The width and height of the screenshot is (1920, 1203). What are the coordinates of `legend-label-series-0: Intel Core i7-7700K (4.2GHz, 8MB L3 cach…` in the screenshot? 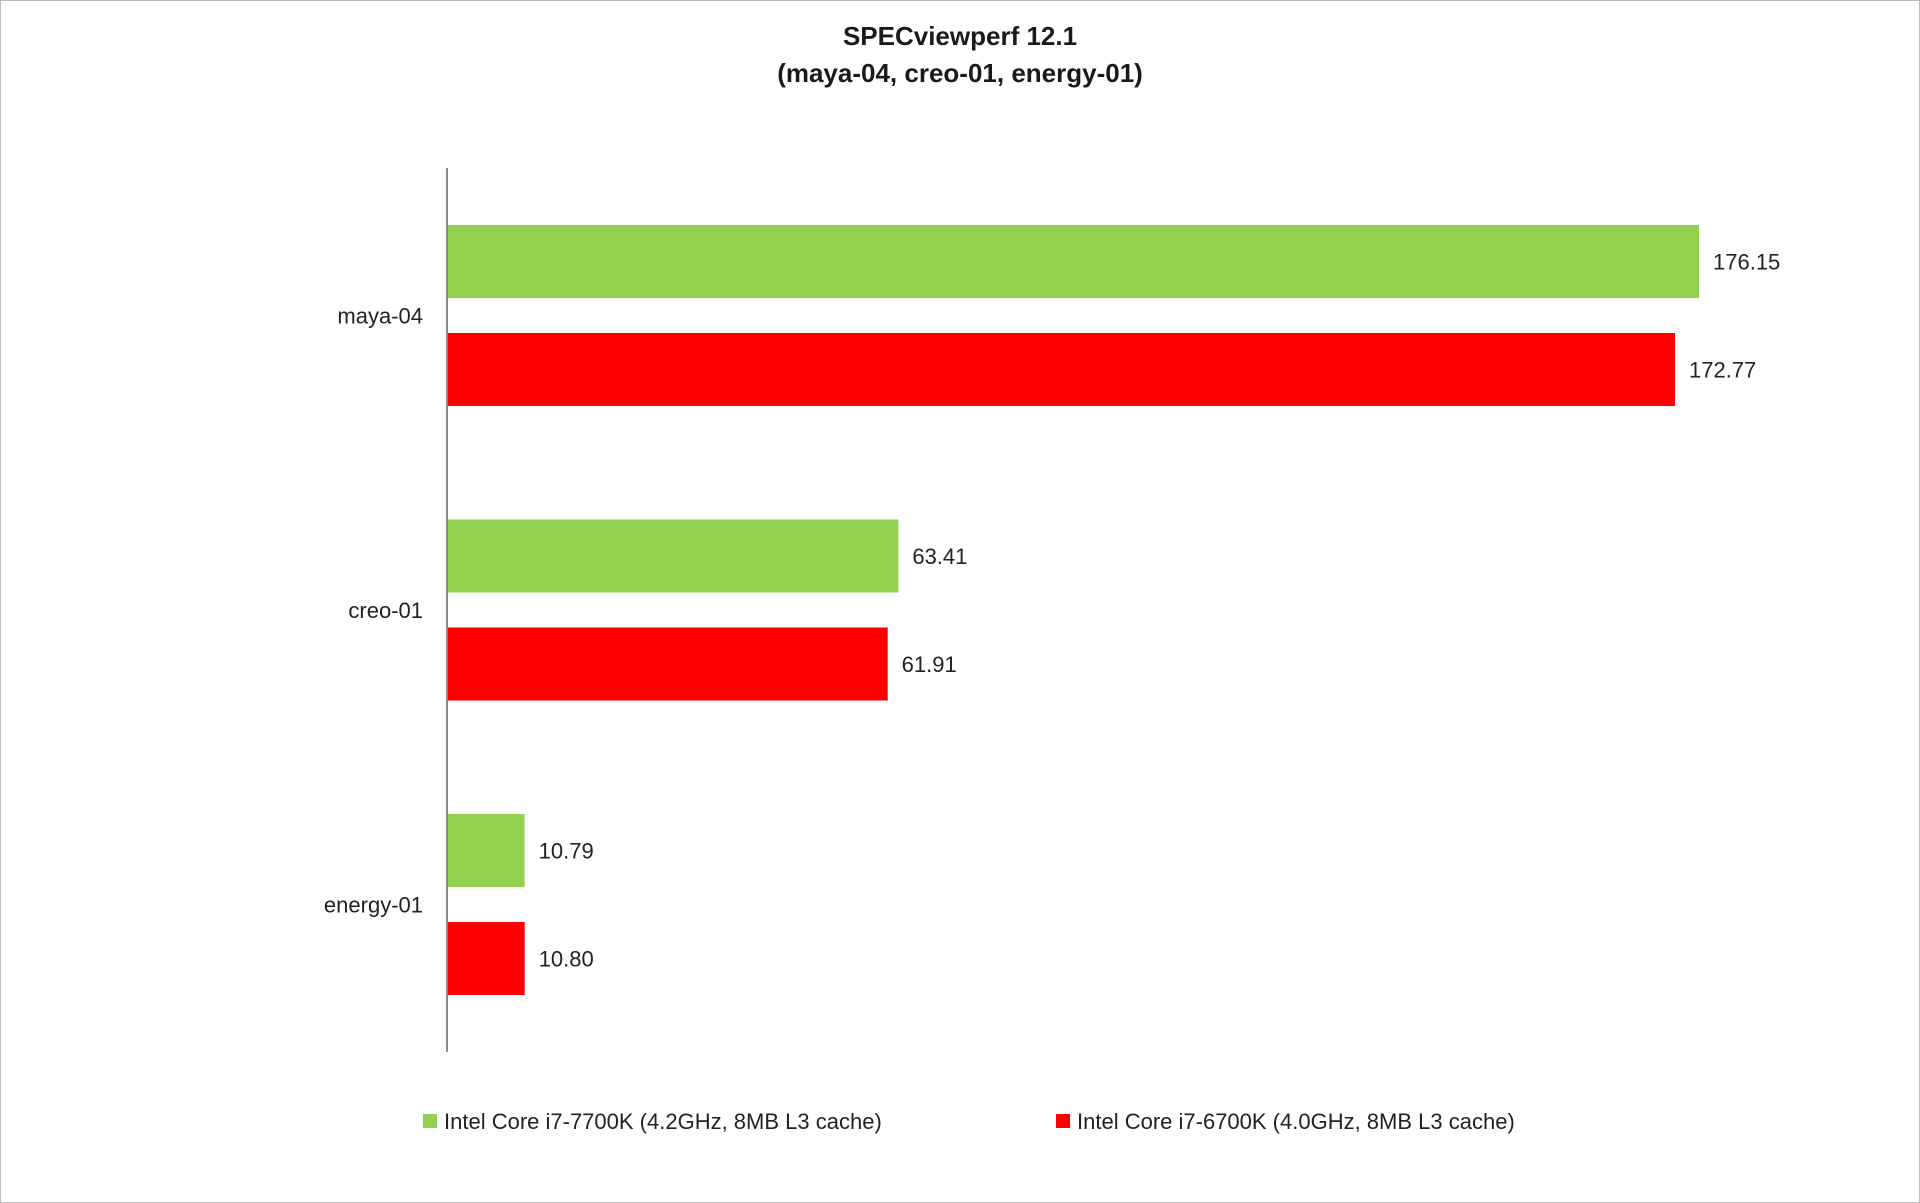 It's located at (663, 1121).